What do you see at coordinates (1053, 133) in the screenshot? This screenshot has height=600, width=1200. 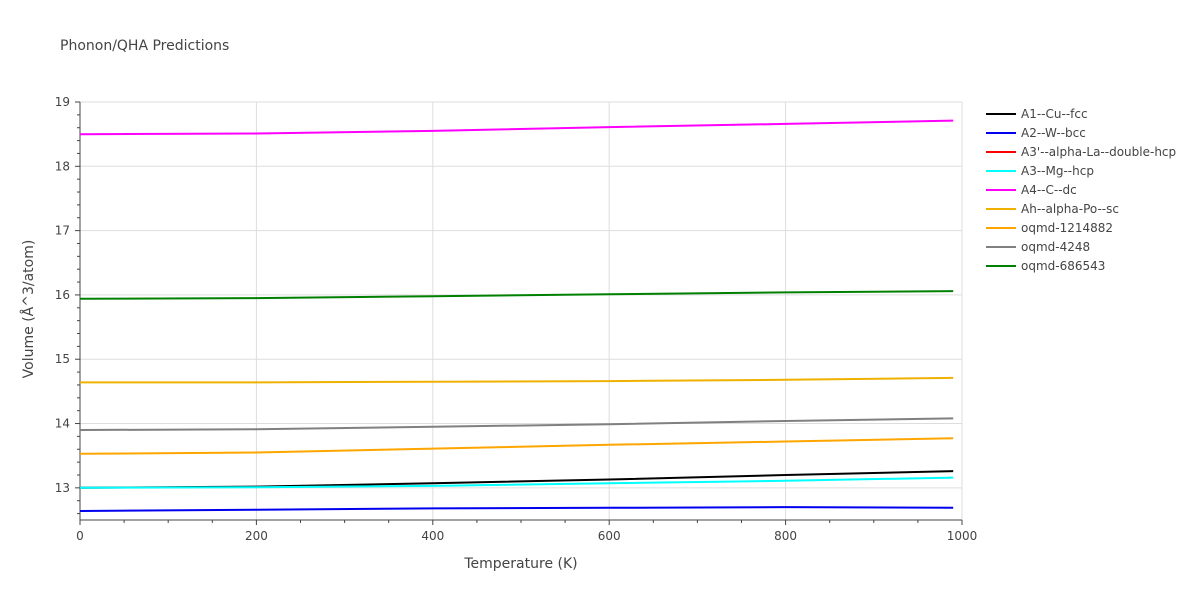 I see `legend-label: A2--W--bcc` at bounding box center [1053, 133].